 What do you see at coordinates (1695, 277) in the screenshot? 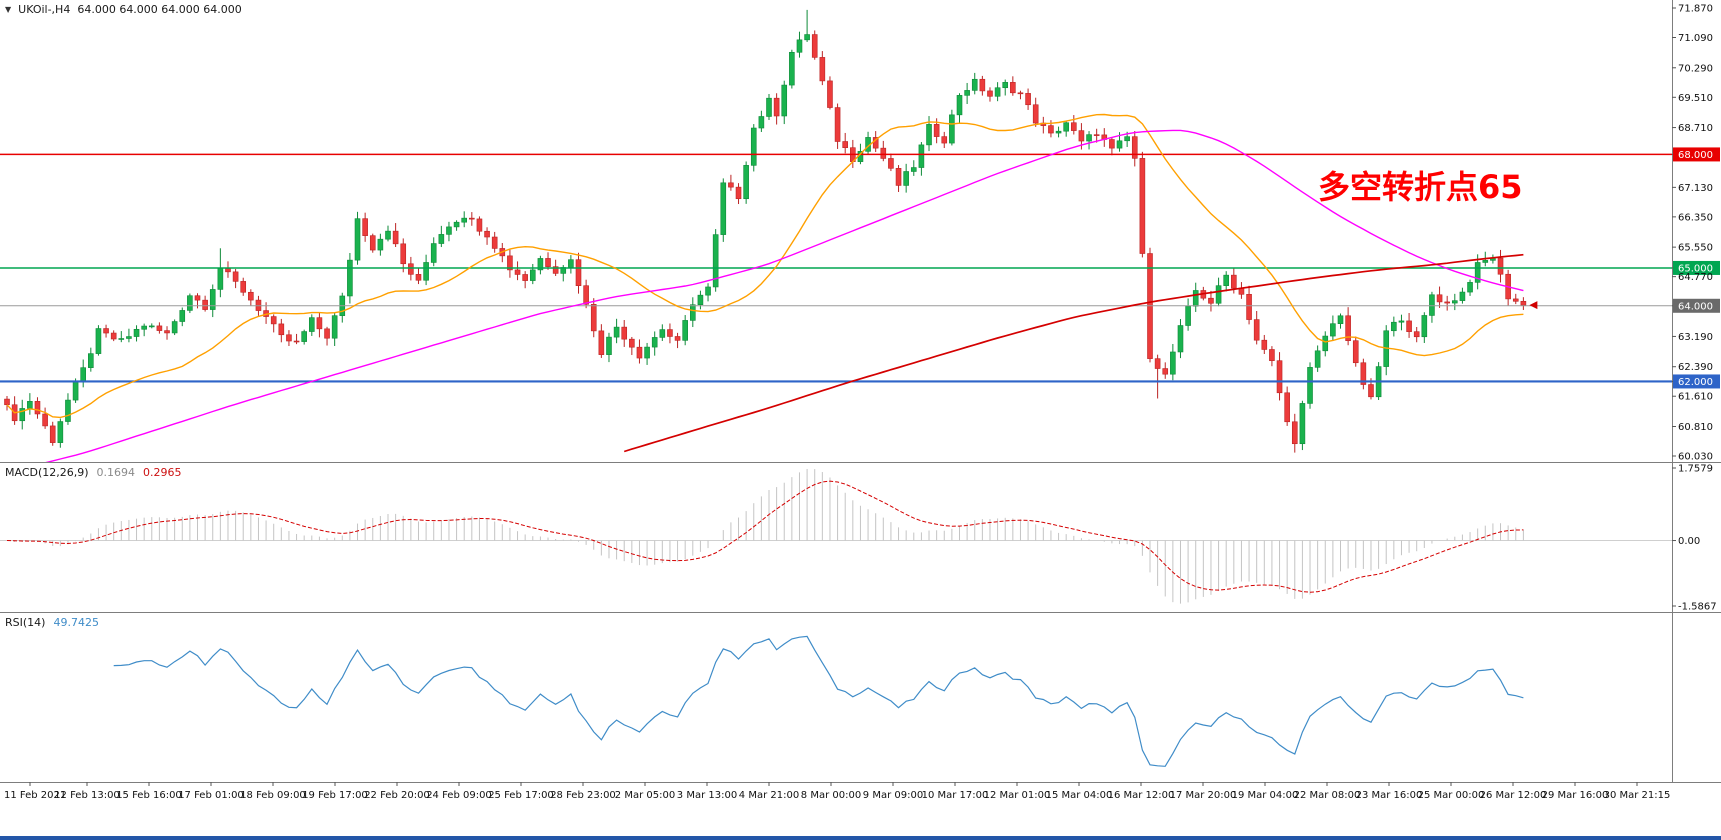
I see `price-axis-label: 64.770` at bounding box center [1695, 277].